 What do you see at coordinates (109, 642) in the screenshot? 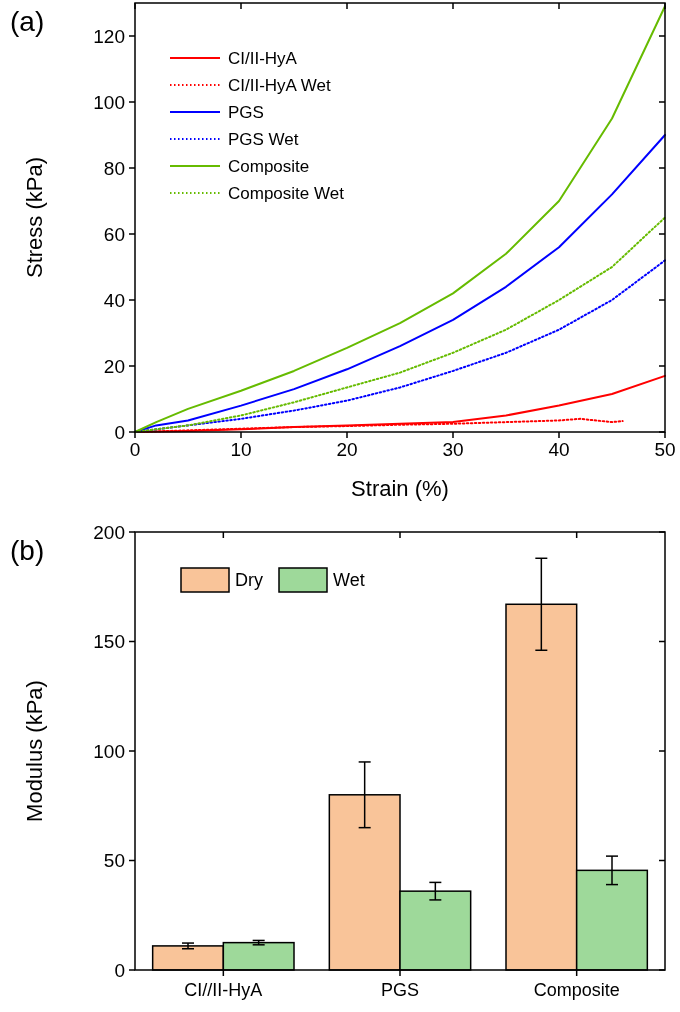
I see `y-tick-label: 150` at bounding box center [109, 642].